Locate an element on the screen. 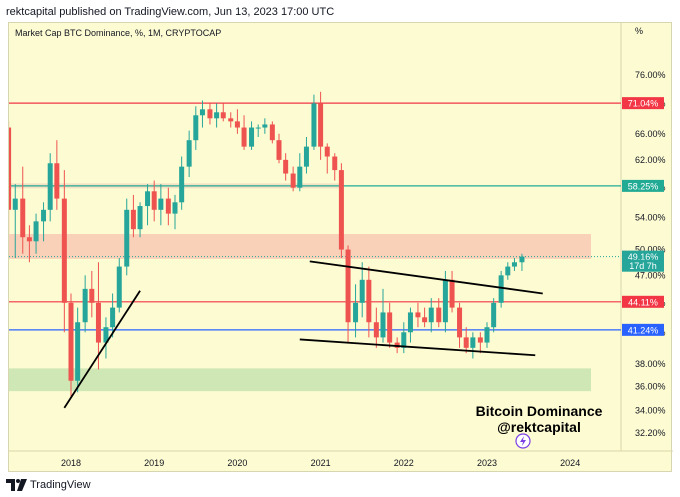 Image resolution: width=680 pixels, height=497 pixels. y-axis-unit: % is located at coordinates (639, 31).